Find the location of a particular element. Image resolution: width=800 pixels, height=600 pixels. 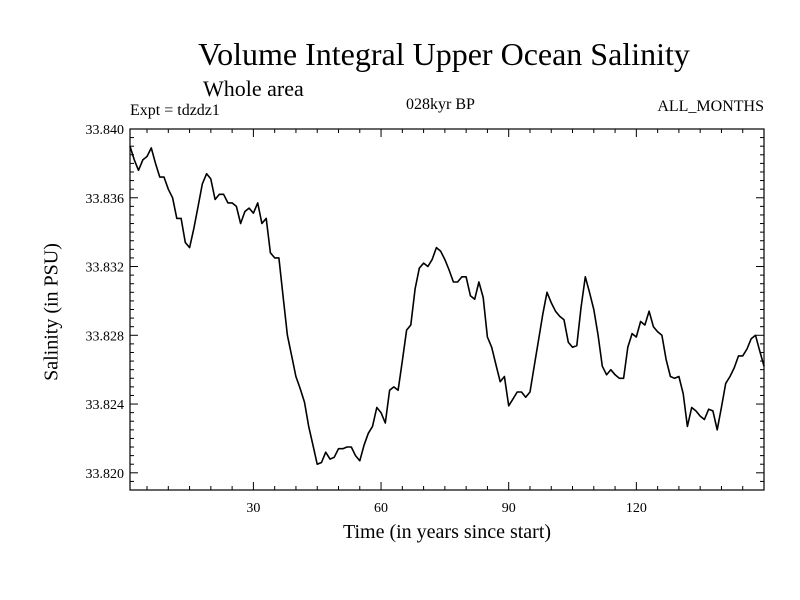

y-tick-label: 33.820 is located at coordinates (105, 474).